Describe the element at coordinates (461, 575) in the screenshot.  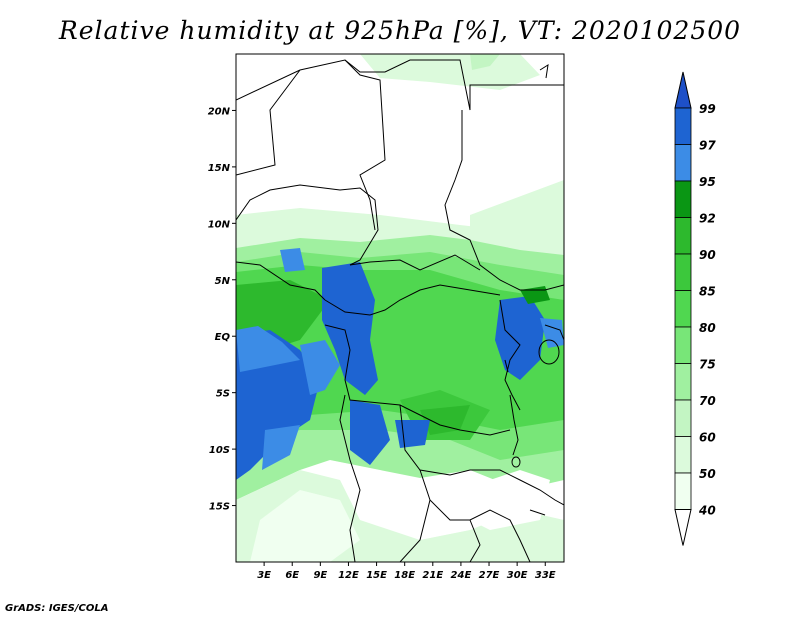
I see `longitude-tick-label: 24E` at that location.